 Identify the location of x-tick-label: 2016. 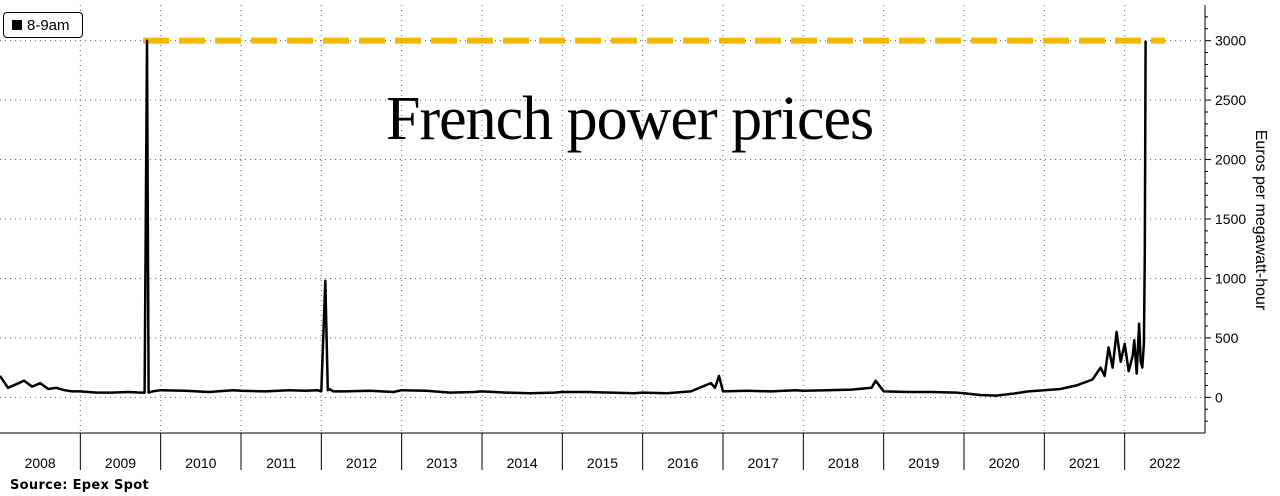
(682, 463).